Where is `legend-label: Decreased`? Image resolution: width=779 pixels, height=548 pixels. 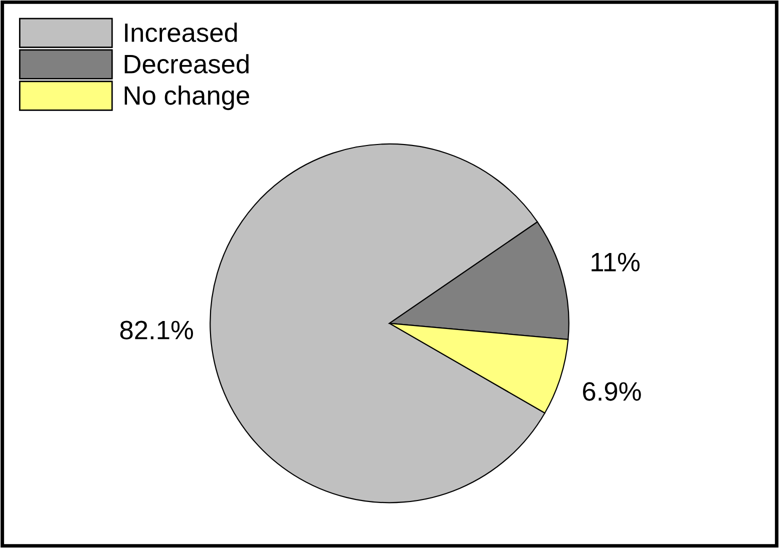 legend-label: Decreased is located at coordinates (186, 64).